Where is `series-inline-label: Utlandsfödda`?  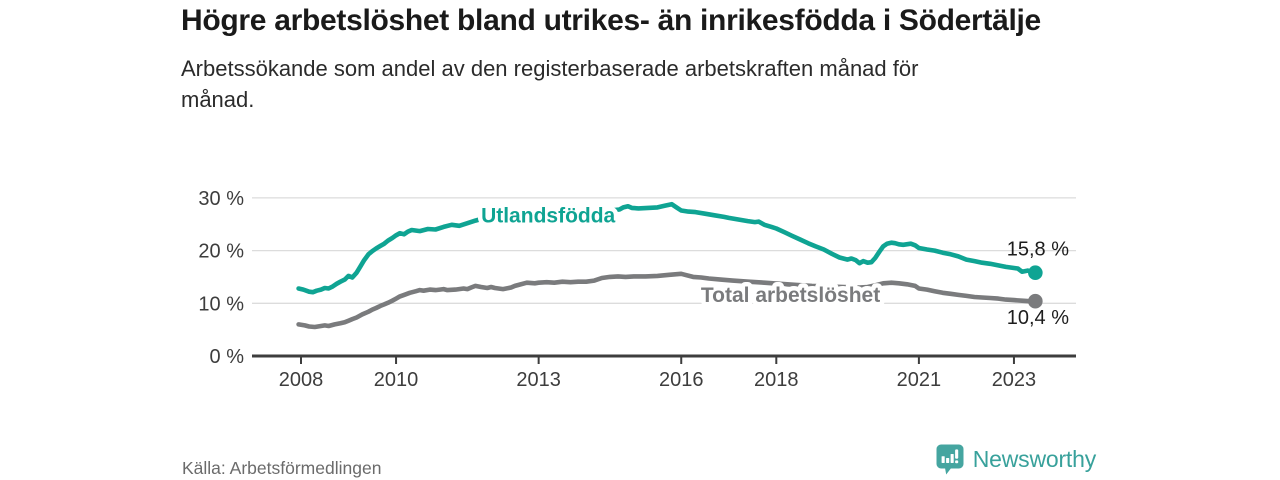
series-inline-label: Utlandsfödda is located at coordinates (548, 215).